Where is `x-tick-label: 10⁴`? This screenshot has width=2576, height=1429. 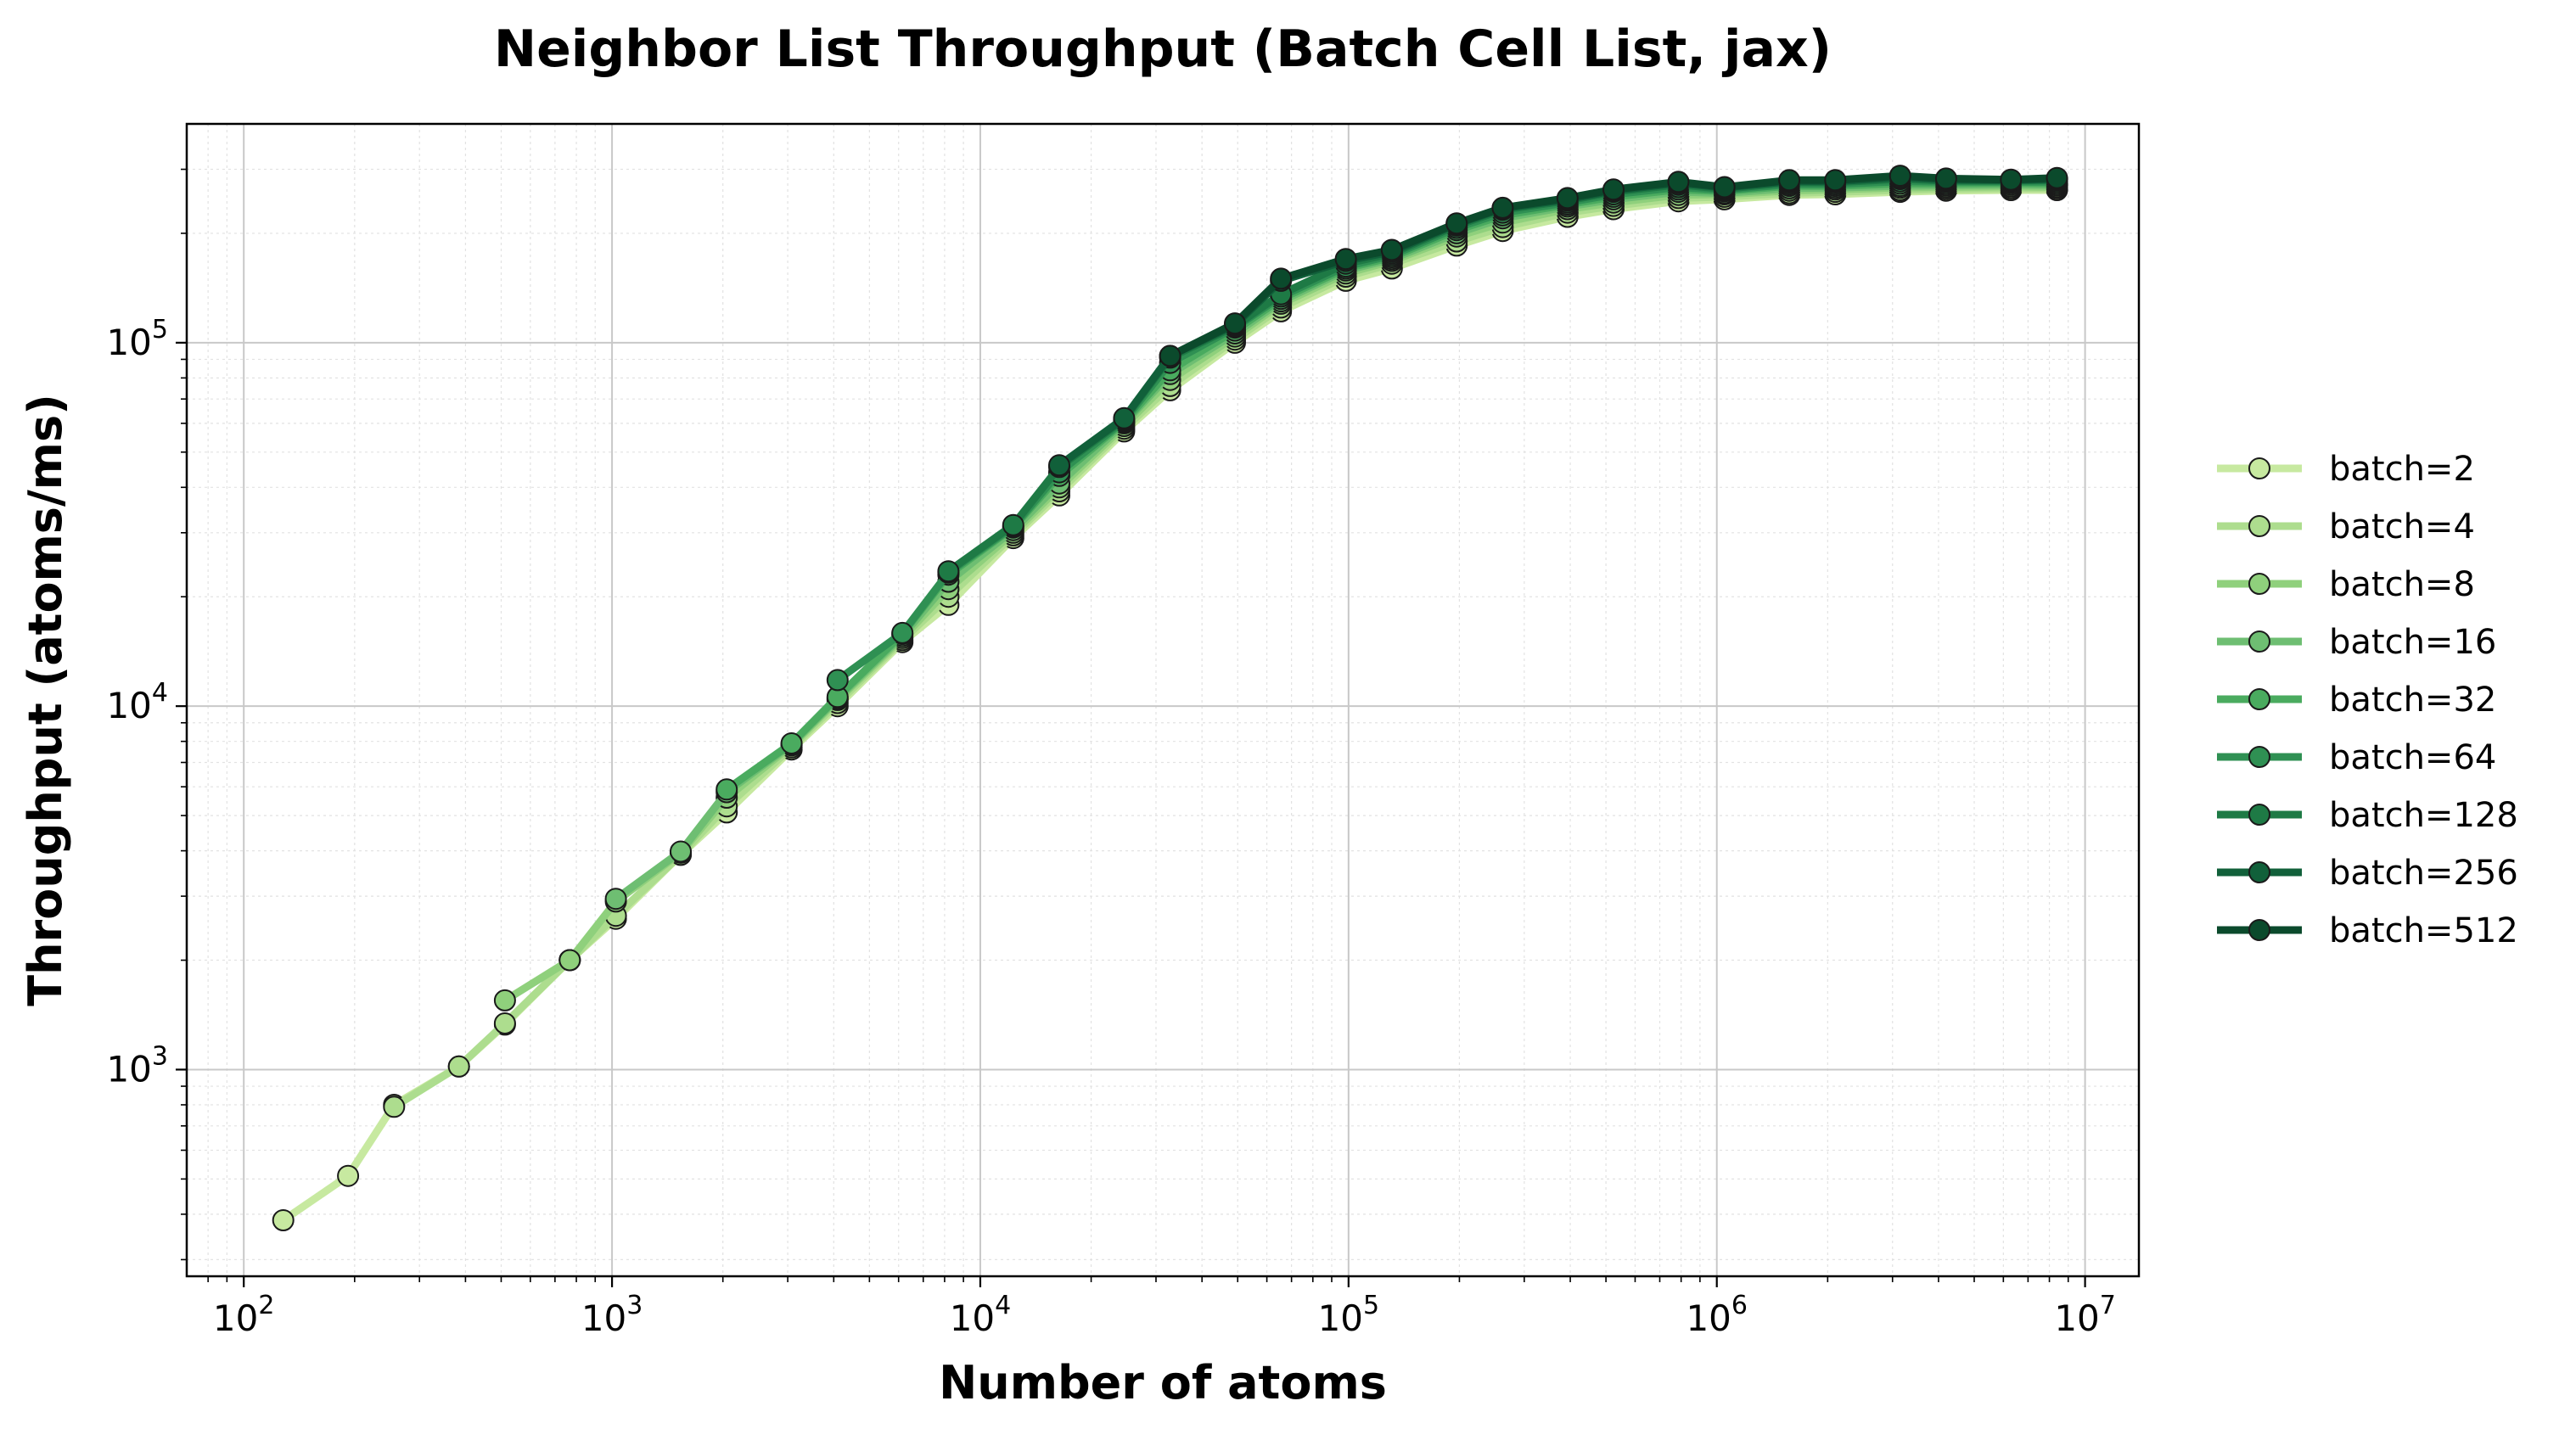
x-tick-label: 10⁴ is located at coordinates (981, 1315).